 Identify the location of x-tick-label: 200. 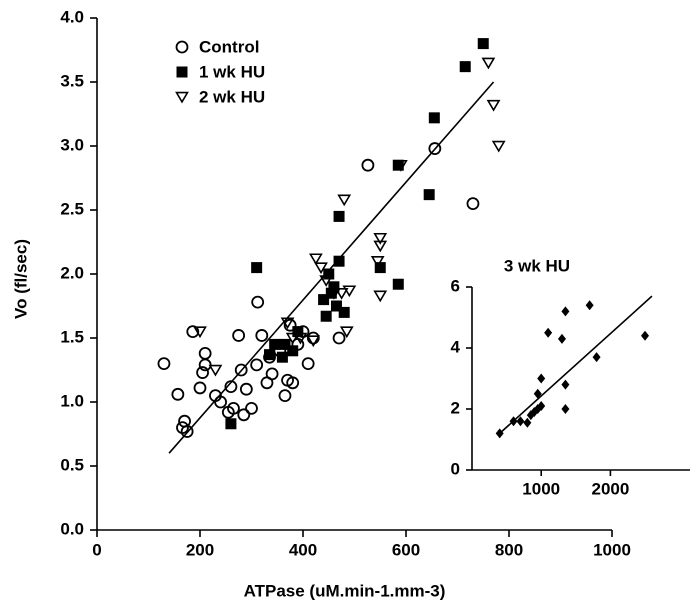
(200, 549).